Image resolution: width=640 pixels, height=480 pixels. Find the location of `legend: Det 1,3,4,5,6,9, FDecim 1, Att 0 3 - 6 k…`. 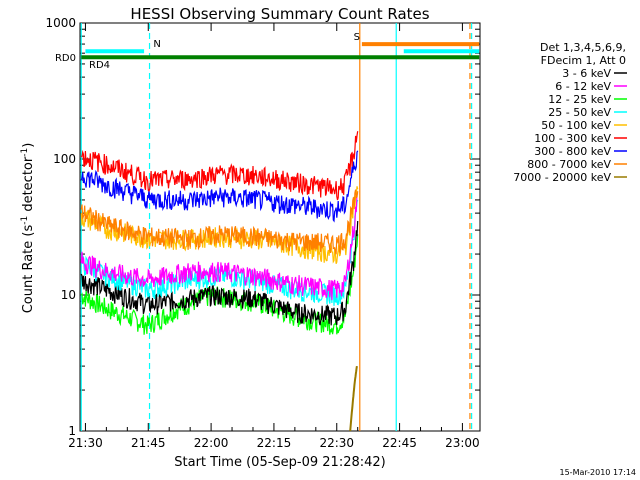

legend: Det 1,3,4,5,6,9, FDecim 1, Att 0 3 - 6 k… is located at coordinates (570, 112).